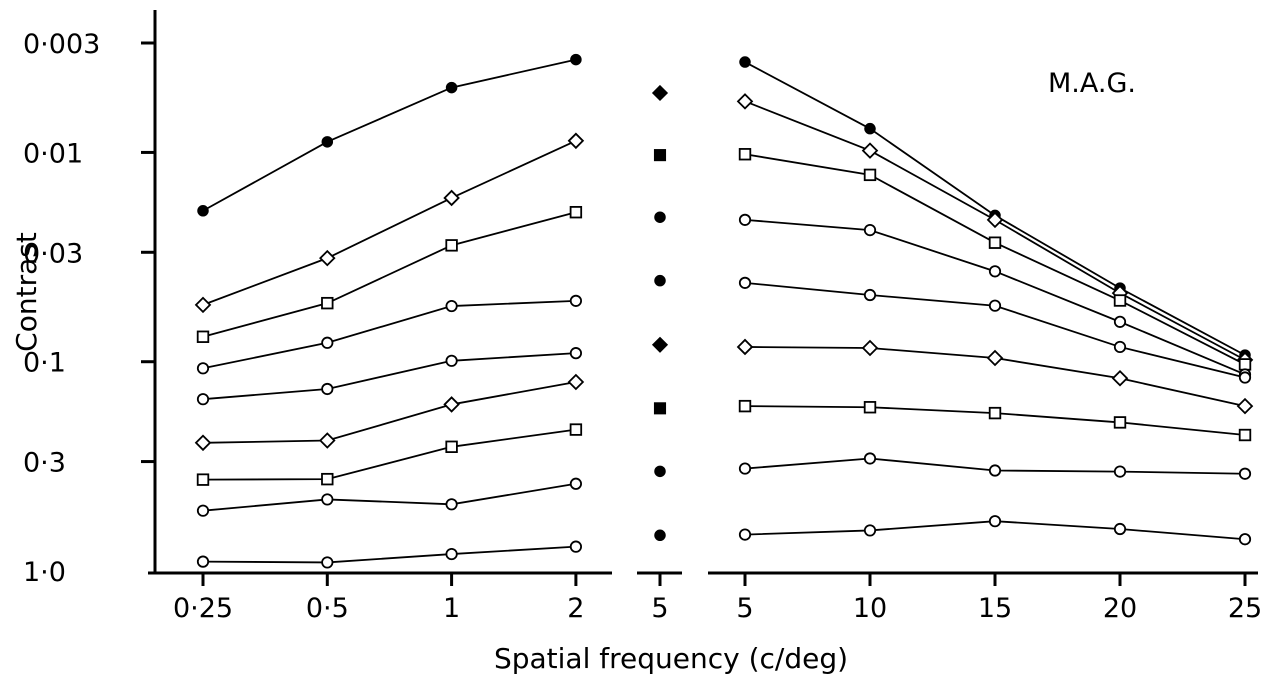  I want to click on x-tick-label: 1, so click(451, 608).